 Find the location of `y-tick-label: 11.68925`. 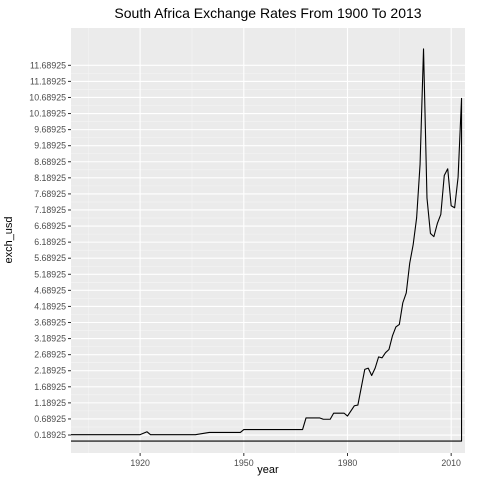

y-tick-label: 11.68925 is located at coordinates (48, 65).